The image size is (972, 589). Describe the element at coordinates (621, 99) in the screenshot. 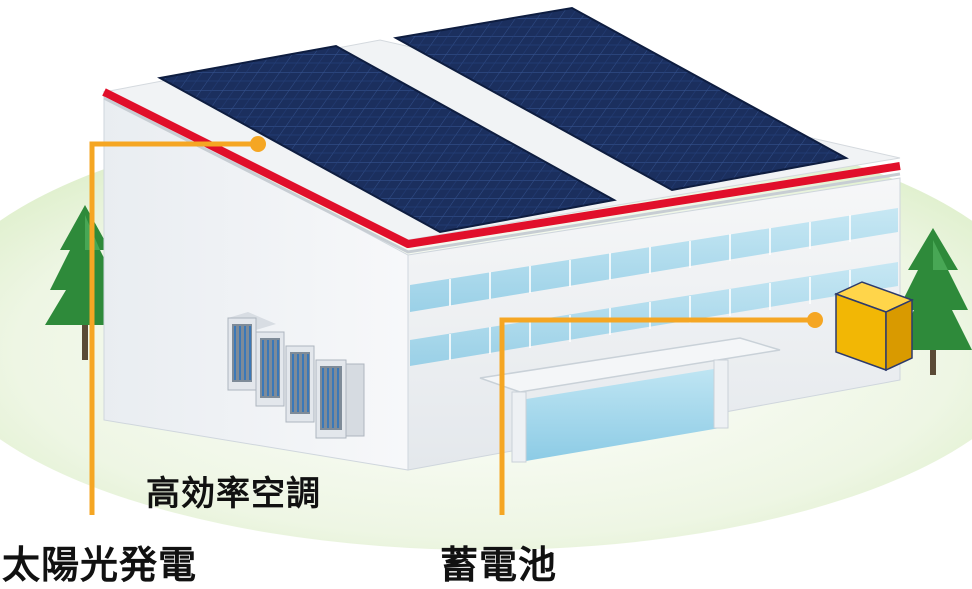

I see `solar-panel-icon` at that location.